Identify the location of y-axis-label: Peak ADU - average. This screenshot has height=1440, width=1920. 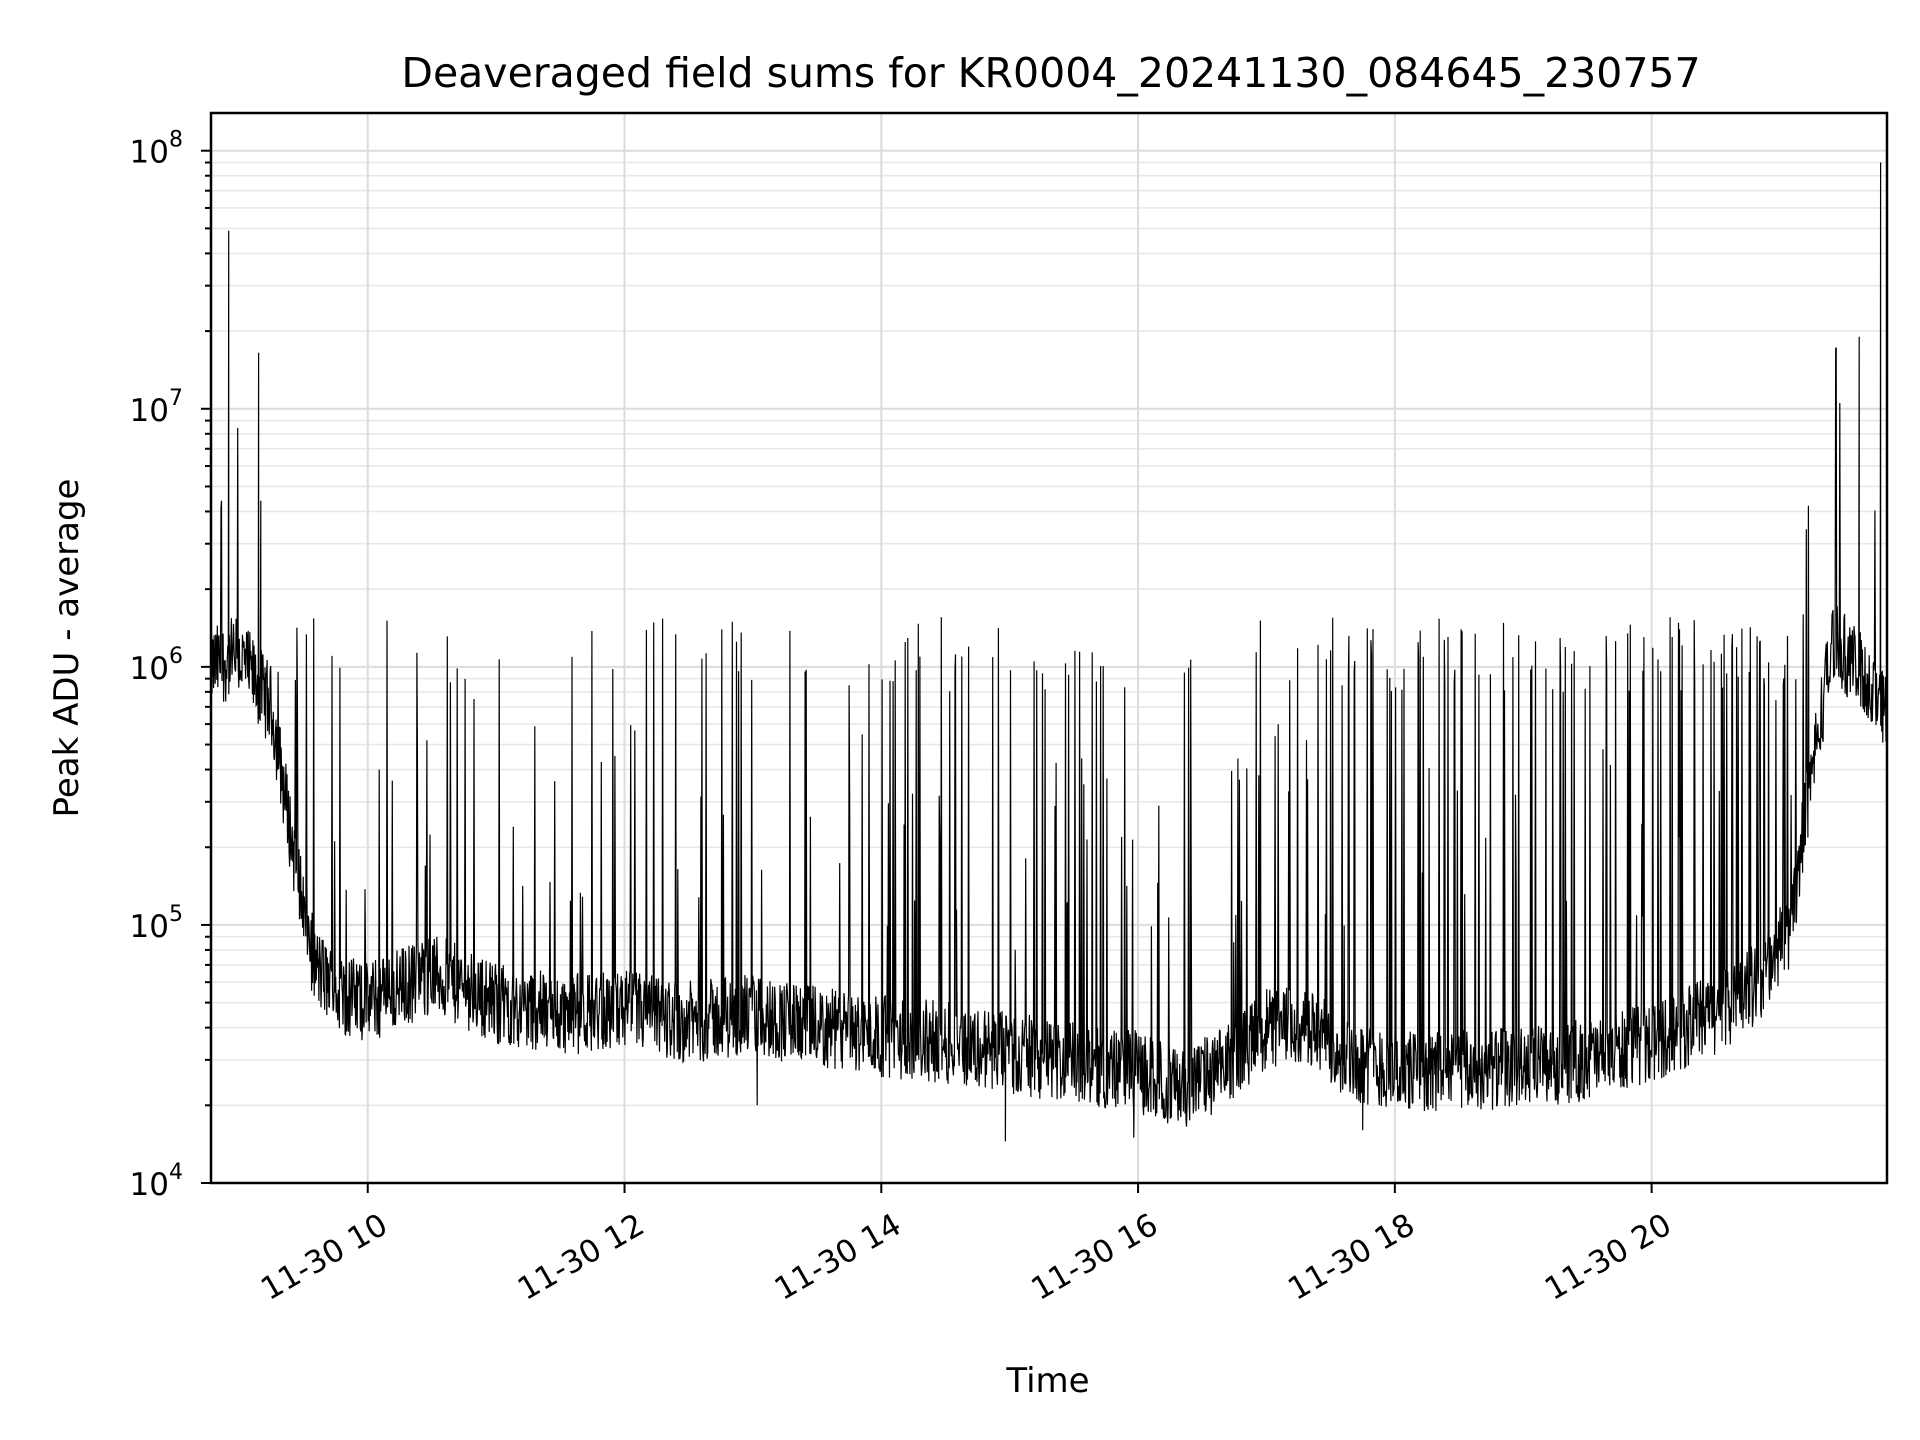
(67, 648).